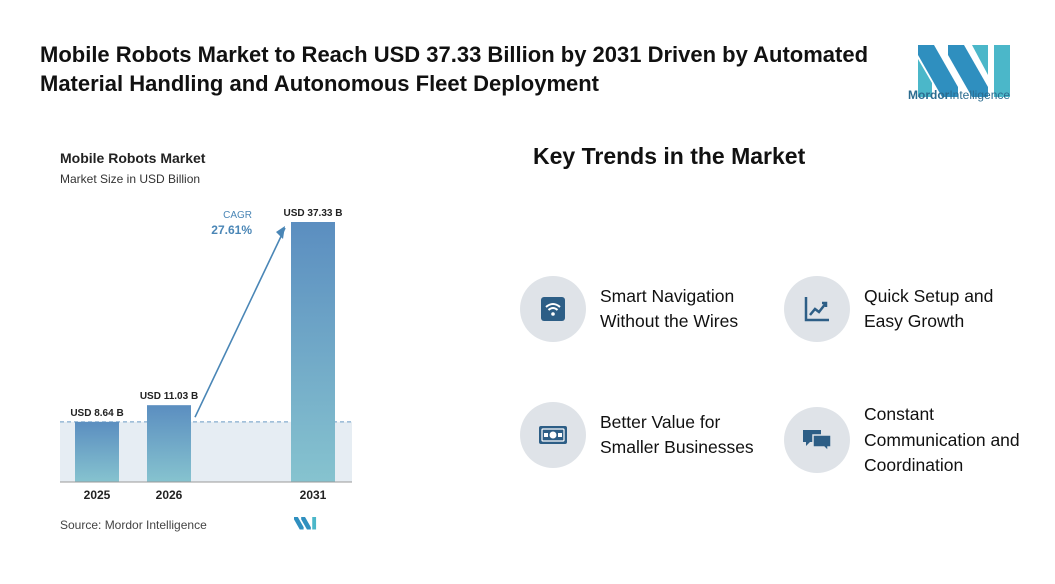 This screenshot has height=584, width=1055. I want to click on cagr-value: 27.61%, so click(231, 230).